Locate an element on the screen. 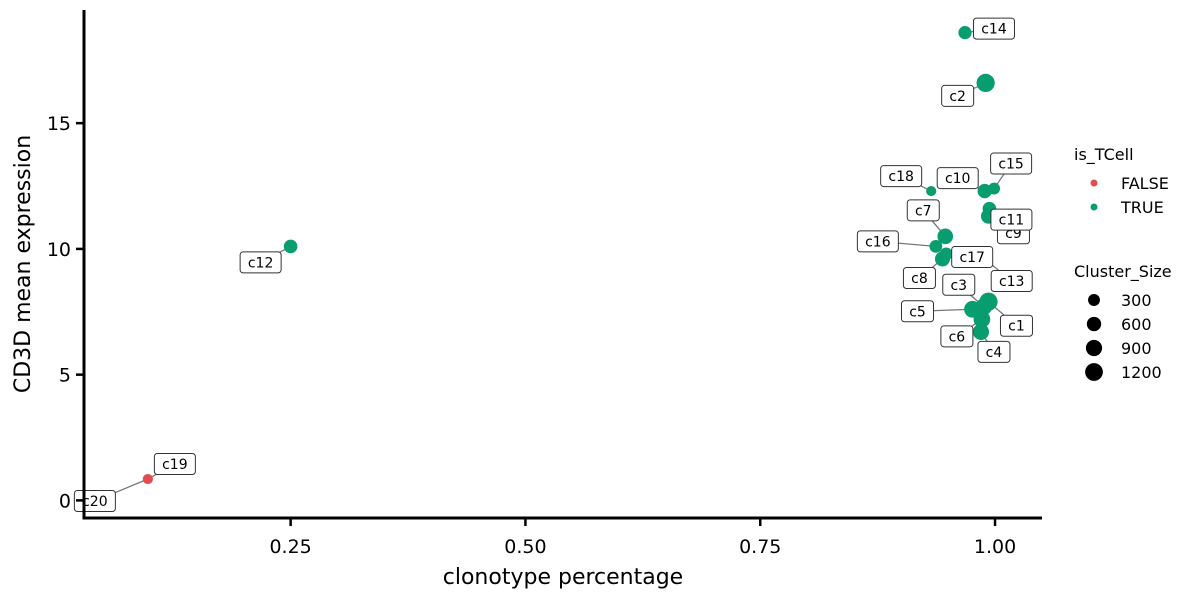  point-label-c13: c13 is located at coordinates (1012, 282).